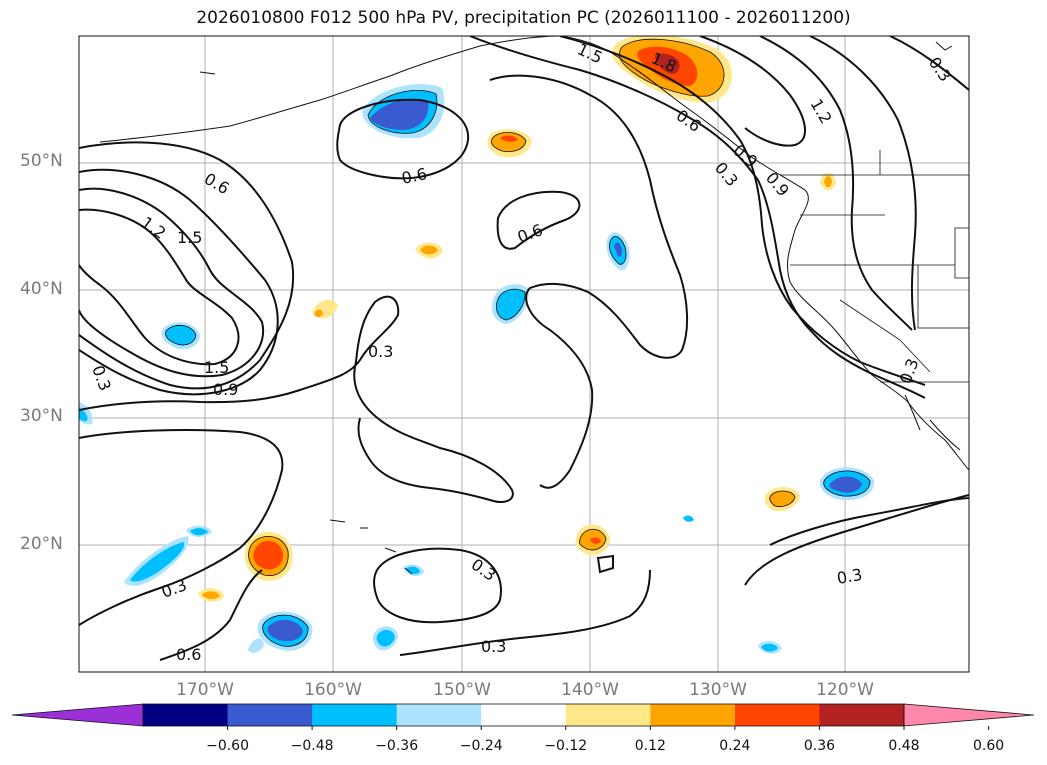  Describe the element at coordinates (845, 690) in the screenshot. I see `lon-label: 120°W` at that location.